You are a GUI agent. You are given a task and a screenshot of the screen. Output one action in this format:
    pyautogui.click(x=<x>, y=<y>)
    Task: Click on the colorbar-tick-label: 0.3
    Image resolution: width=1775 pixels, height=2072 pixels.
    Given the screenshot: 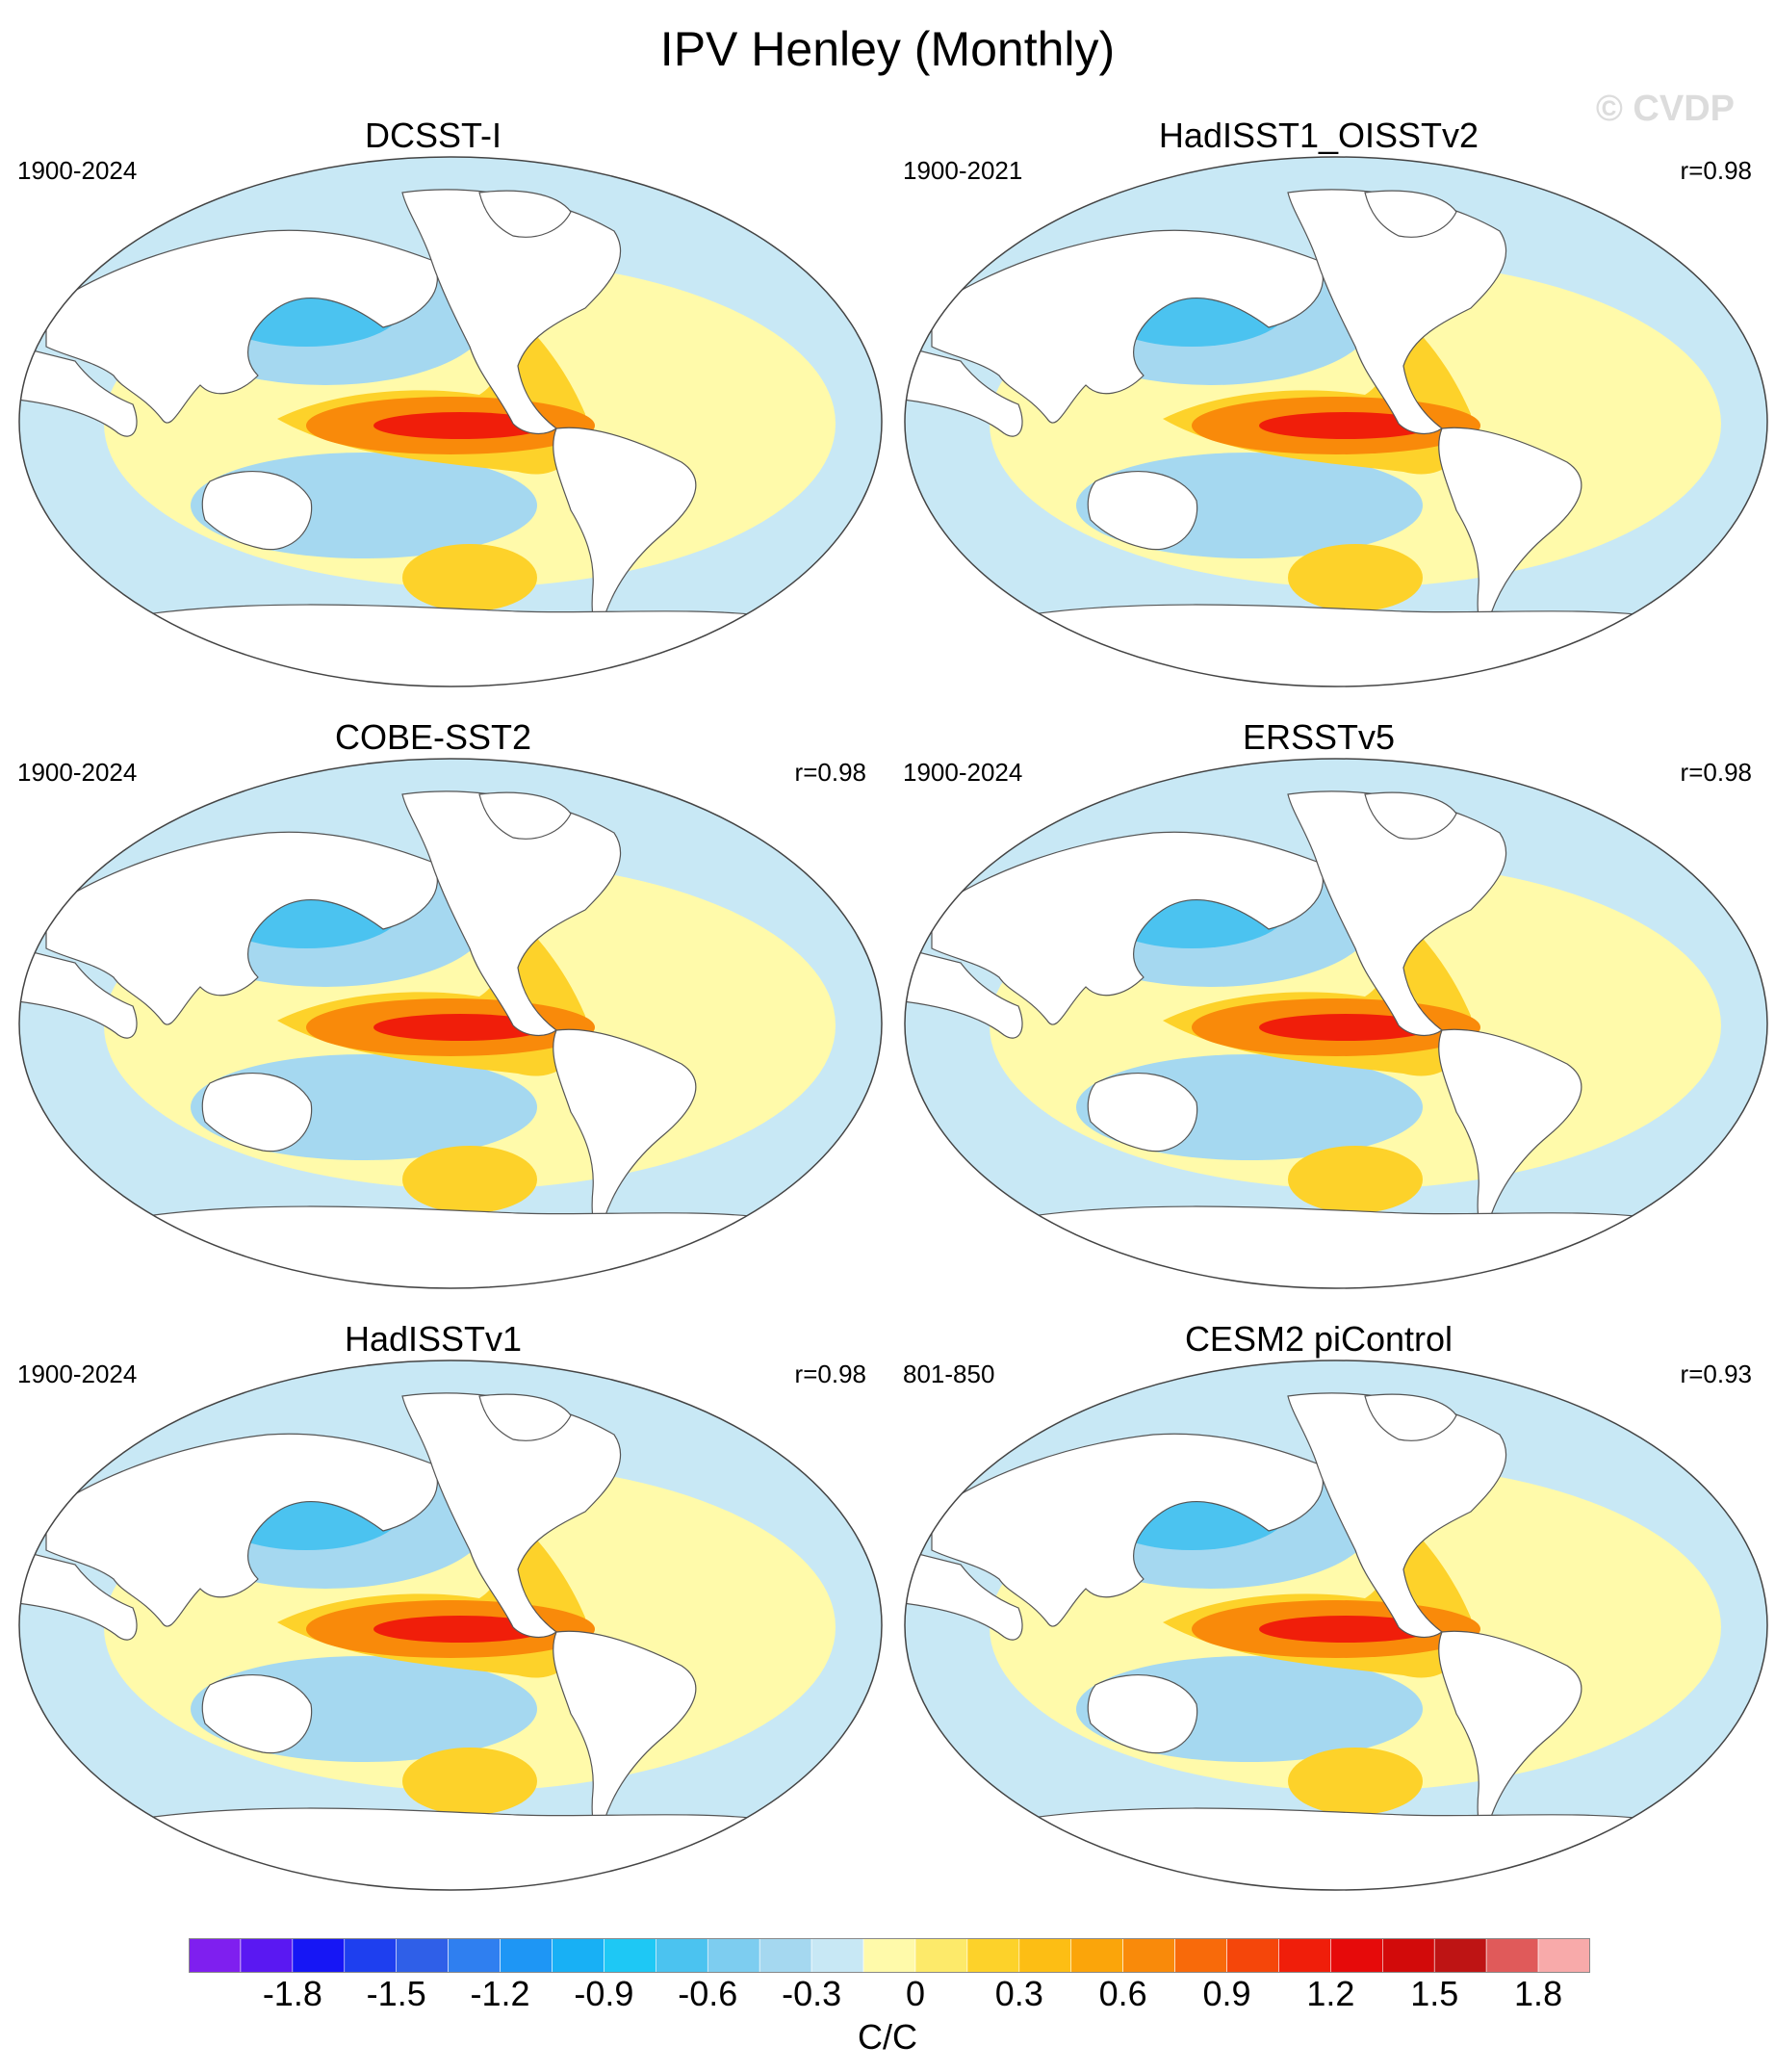 What is the action you would take?
    pyautogui.click(x=1019, y=1993)
    